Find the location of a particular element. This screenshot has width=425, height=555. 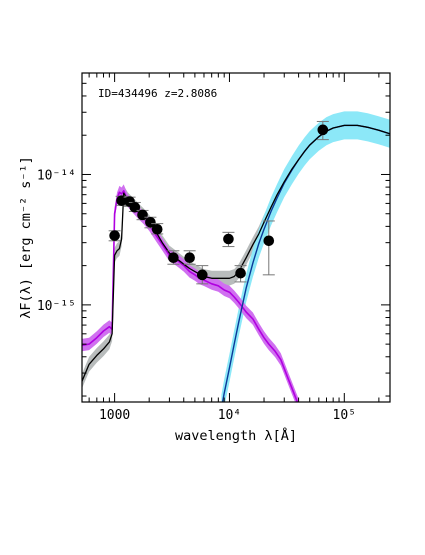

y-tick-label: 10⁻¹⁵ is located at coordinates (56, 306).